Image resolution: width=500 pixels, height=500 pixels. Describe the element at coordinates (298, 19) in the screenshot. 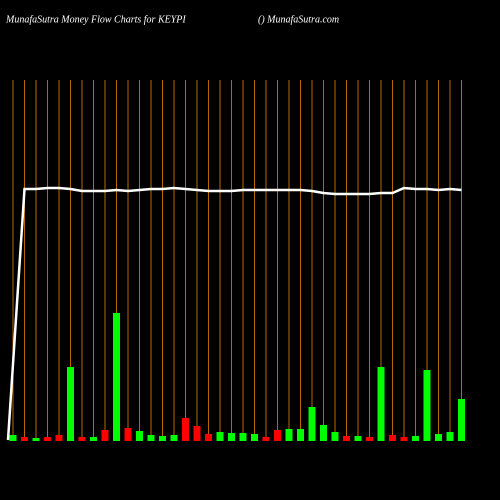

I see `chart-subtitle: () MunafaSutra.com` at that location.